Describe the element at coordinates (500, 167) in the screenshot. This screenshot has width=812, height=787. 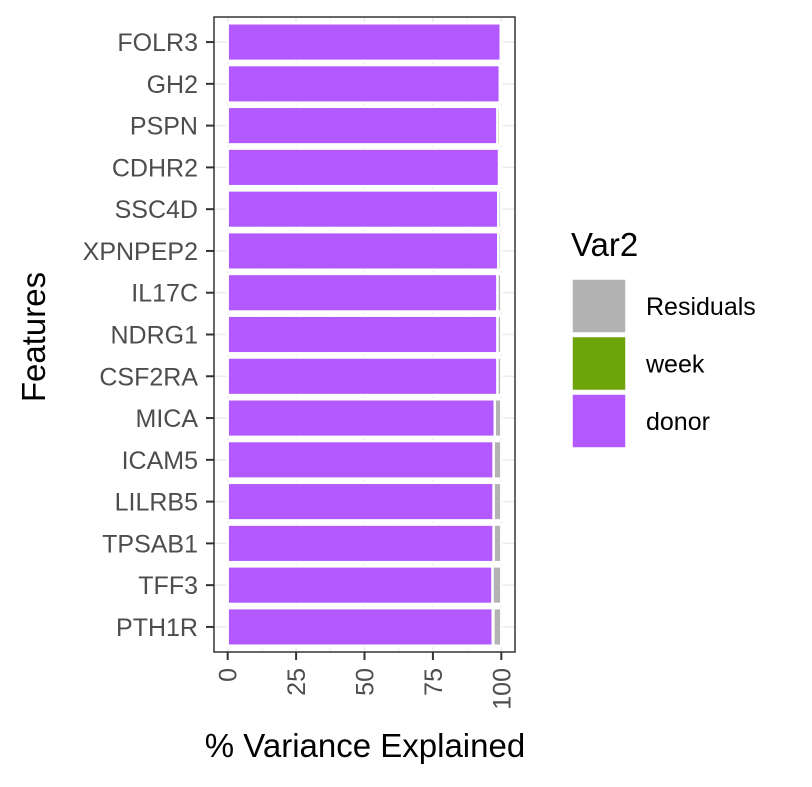
I see `bar-residuals-cdhr2` at that location.